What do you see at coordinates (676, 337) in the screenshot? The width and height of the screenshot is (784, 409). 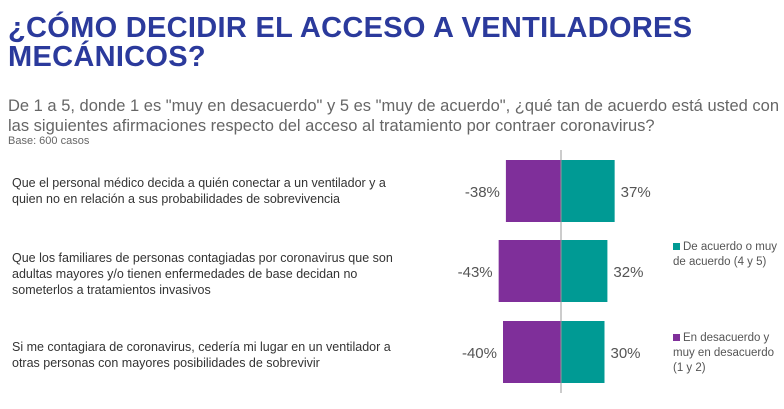 I see `legend-swatch-disagree` at bounding box center [676, 337].